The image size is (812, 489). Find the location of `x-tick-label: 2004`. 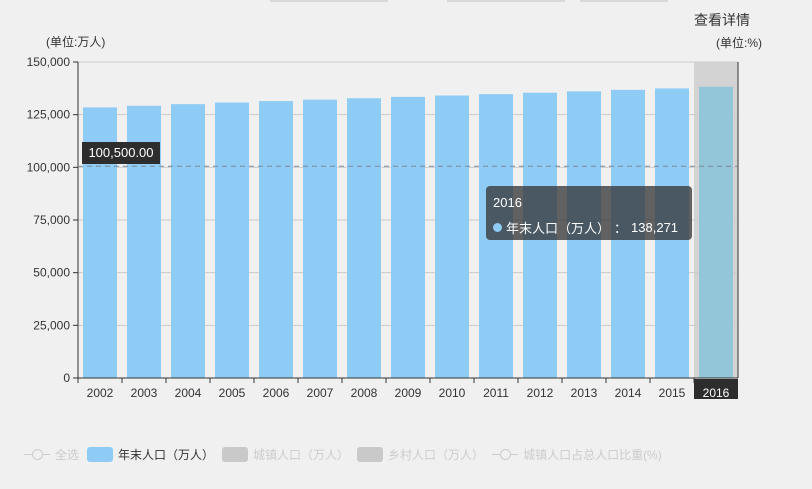

x-tick-label: 2004 is located at coordinates (188, 393).